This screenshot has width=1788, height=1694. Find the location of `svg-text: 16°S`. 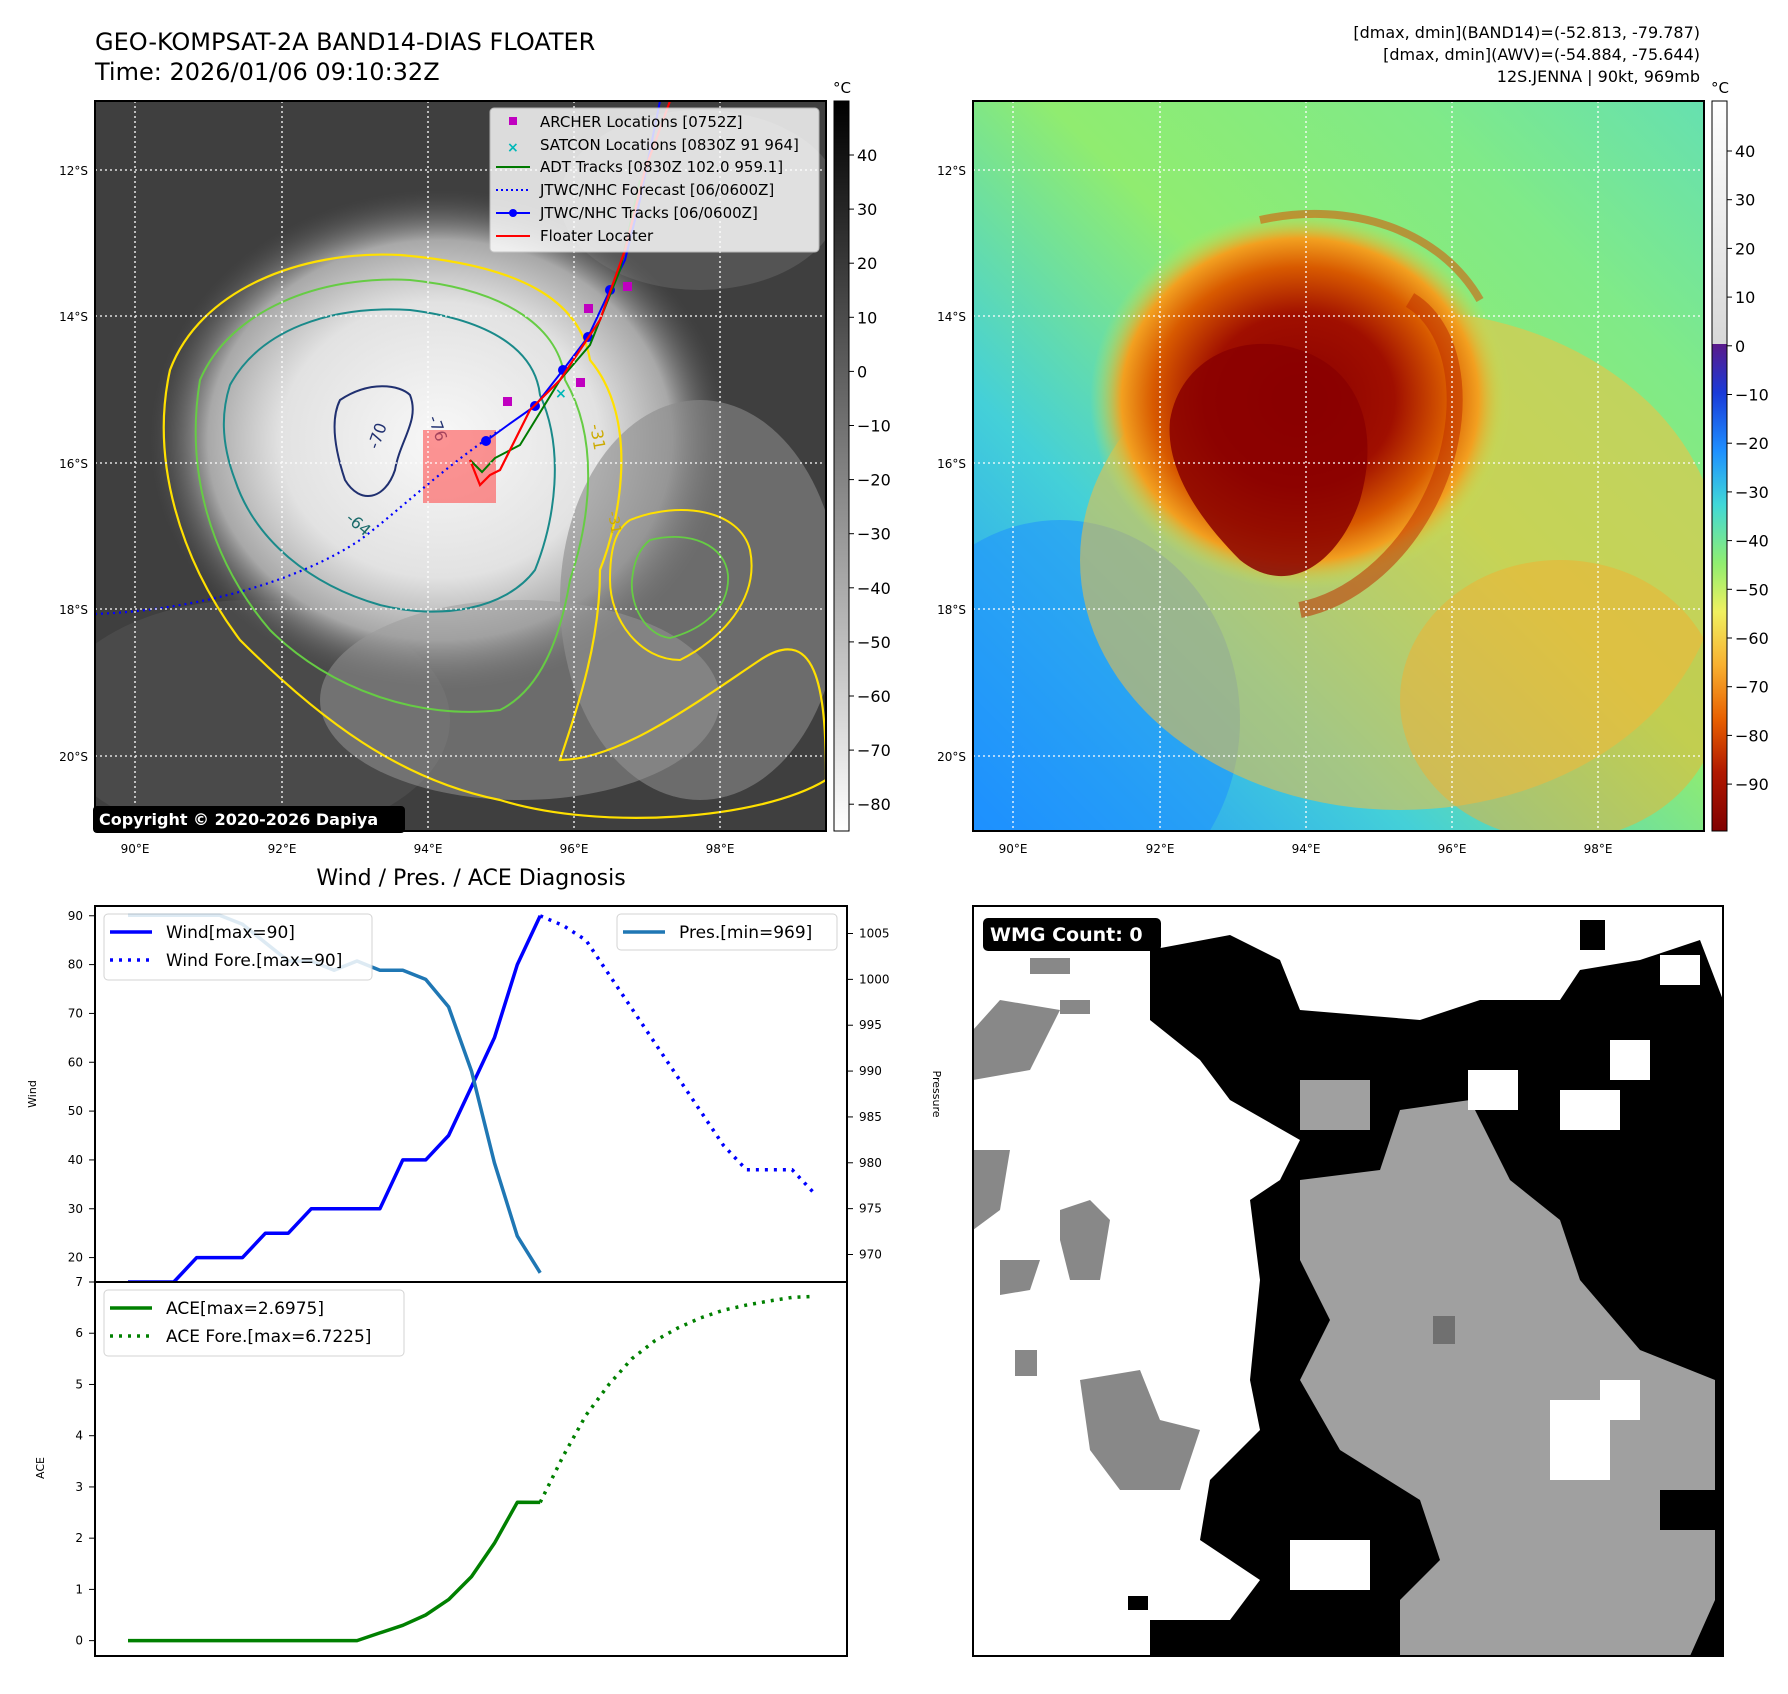

svg-text: 16°S is located at coordinates (73, 464).